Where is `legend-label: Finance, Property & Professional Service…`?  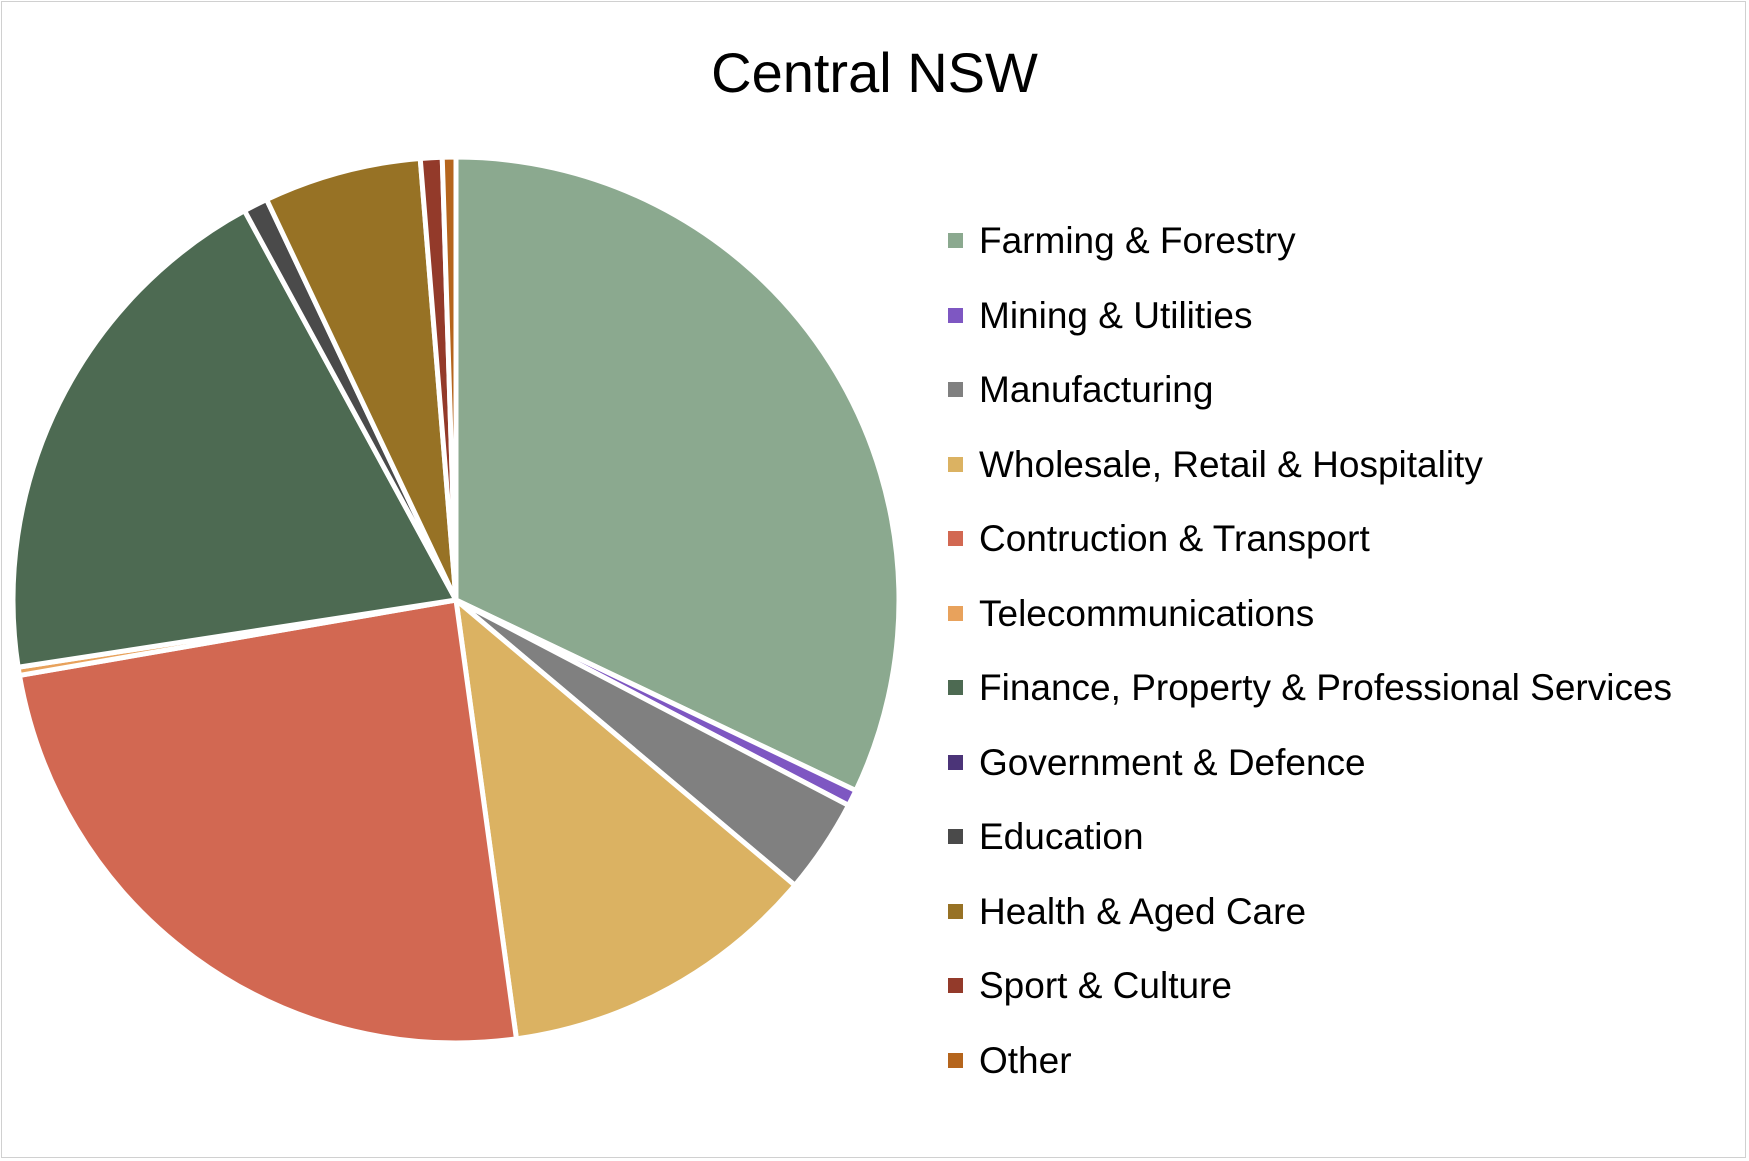
legend-label: Finance, Property & Professional Service… is located at coordinates (1326, 687).